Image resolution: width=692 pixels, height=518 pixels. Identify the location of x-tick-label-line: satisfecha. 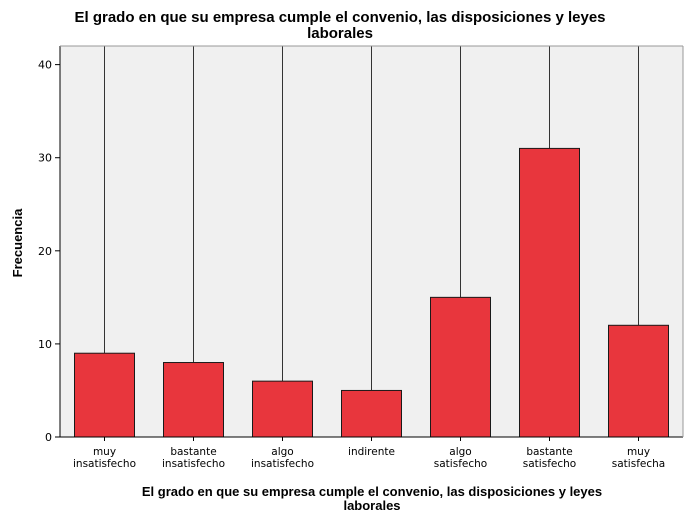
(638, 464).